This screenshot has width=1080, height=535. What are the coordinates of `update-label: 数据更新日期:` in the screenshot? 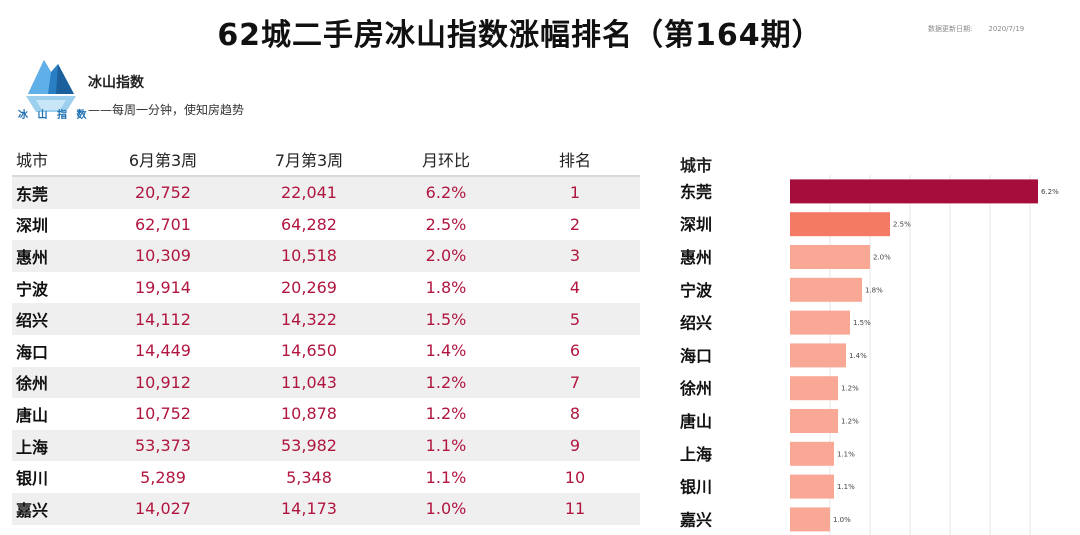 It's located at (950, 29).